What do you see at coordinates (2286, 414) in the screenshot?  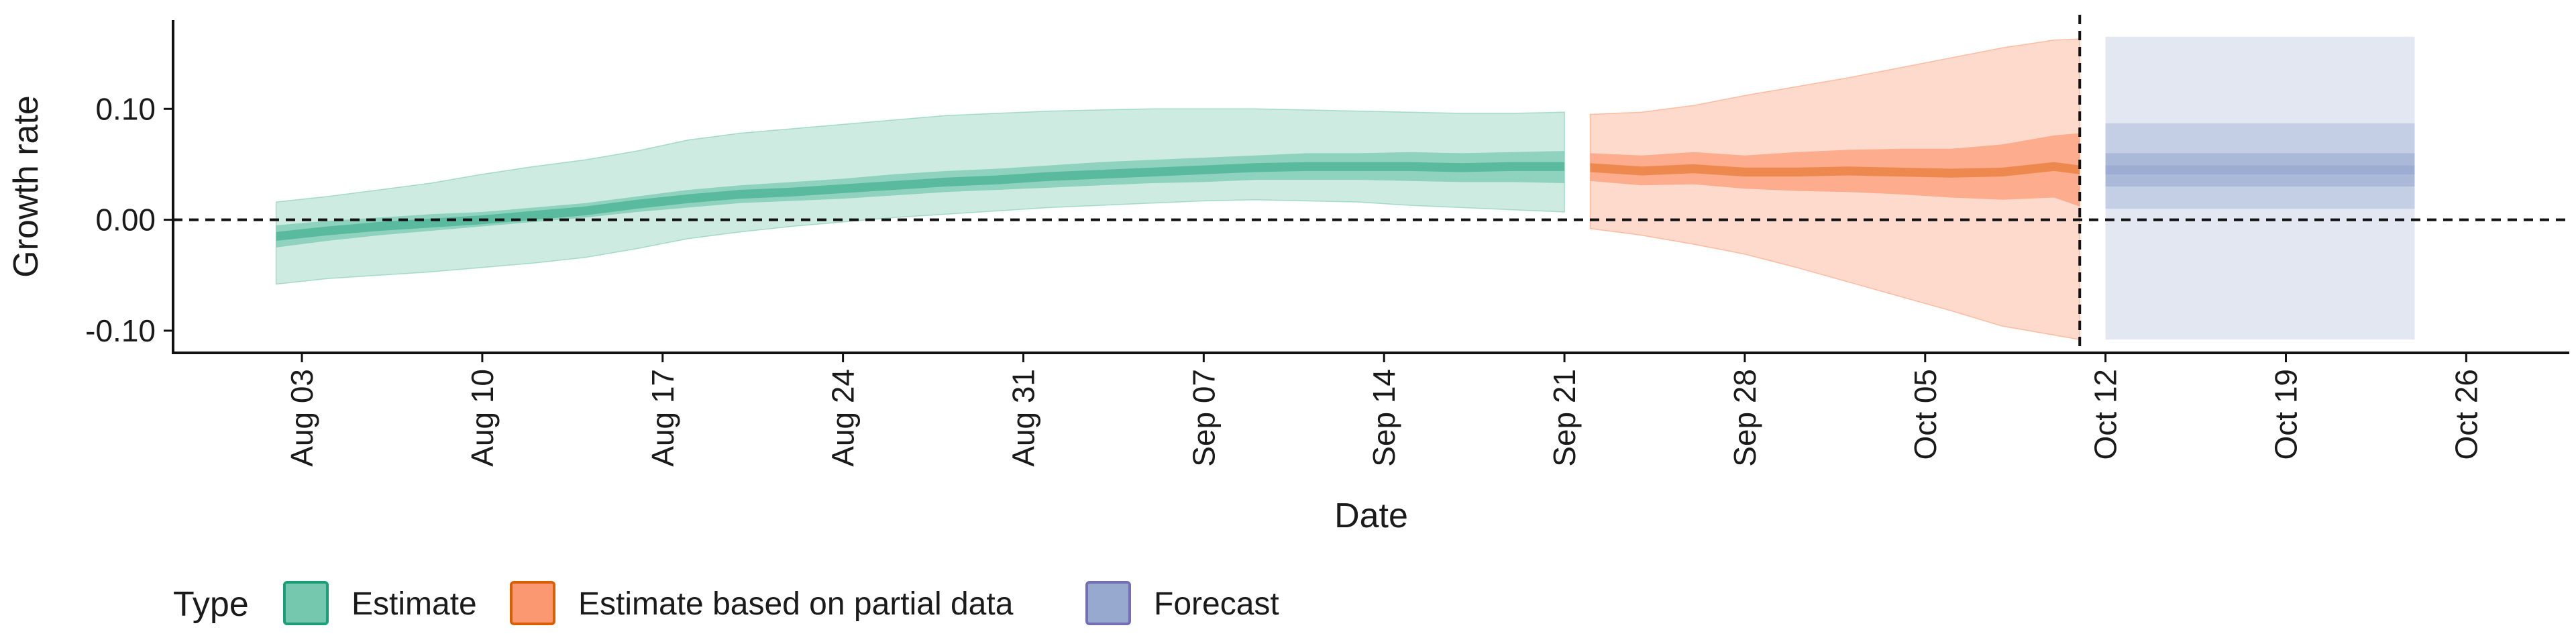 I see `x-tick-label: Oct 19` at bounding box center [2286, 414].